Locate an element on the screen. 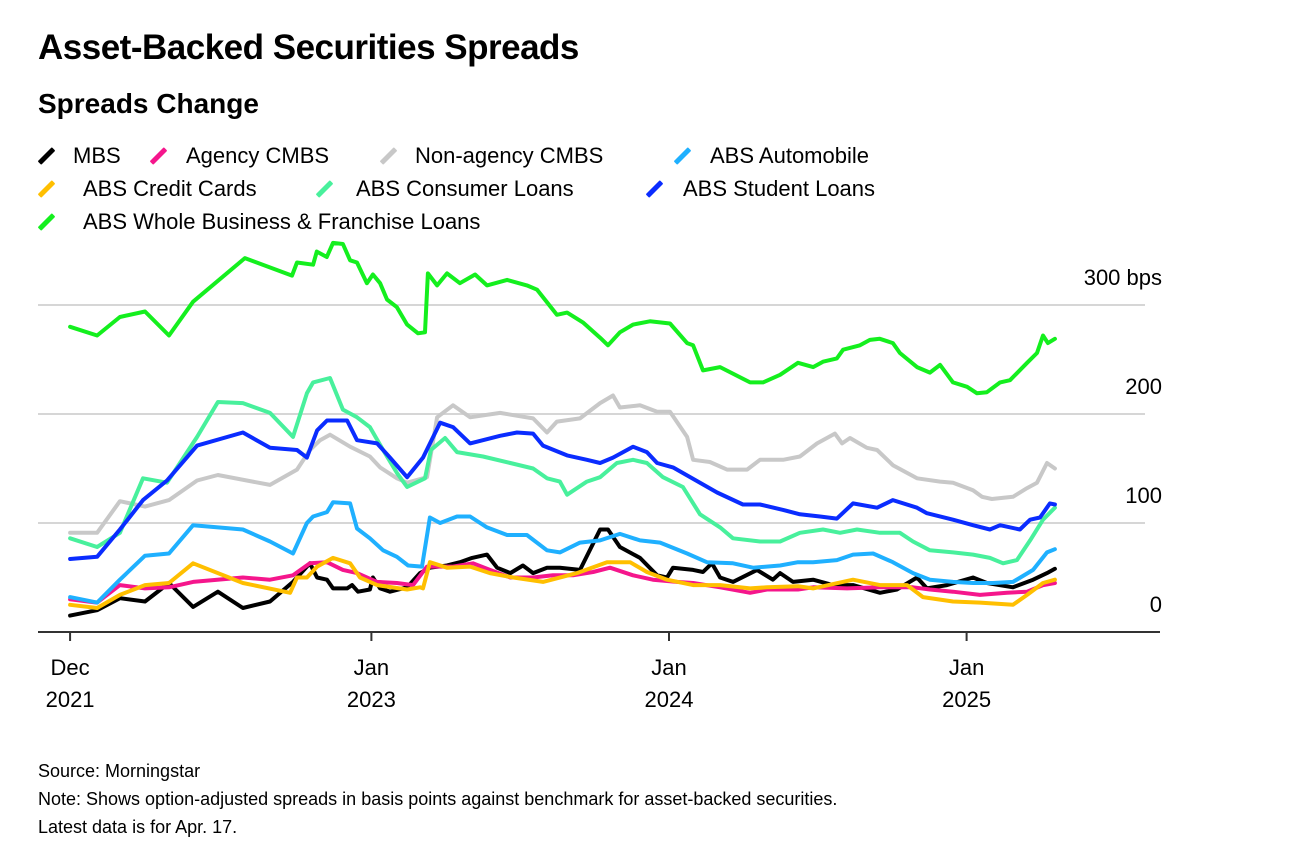 The height and width of the screenshot is (848, 1292). x-tick-year: 2025 is located at coordinates (967, 699).